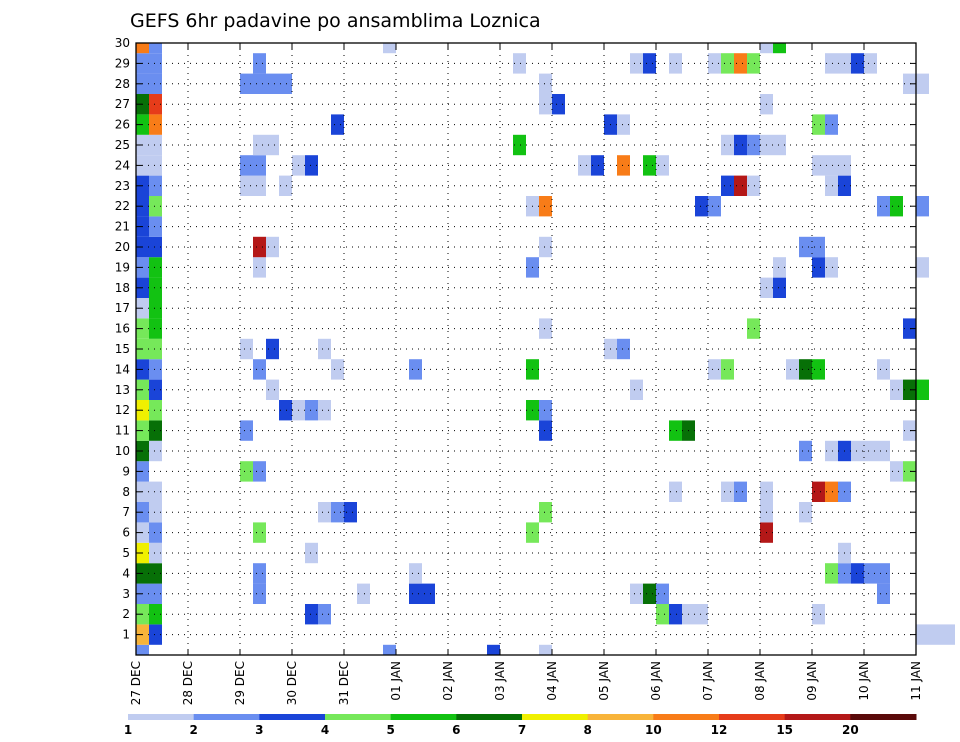 The image size is (960, 742). Describe the element at coordinates (122, 308) in the screenshot. I see `y-tick-label: 17` at that location.